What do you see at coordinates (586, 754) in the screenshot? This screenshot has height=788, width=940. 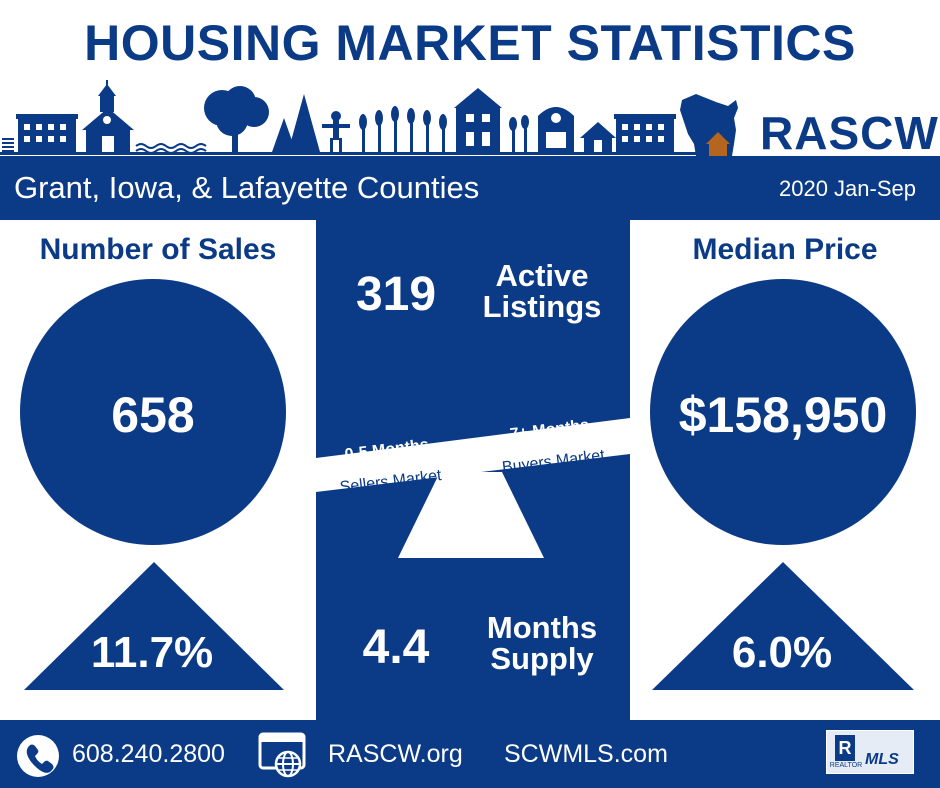 I see `website-scwmls-link: SCWMLS.com` at bounding box center [586, 754].